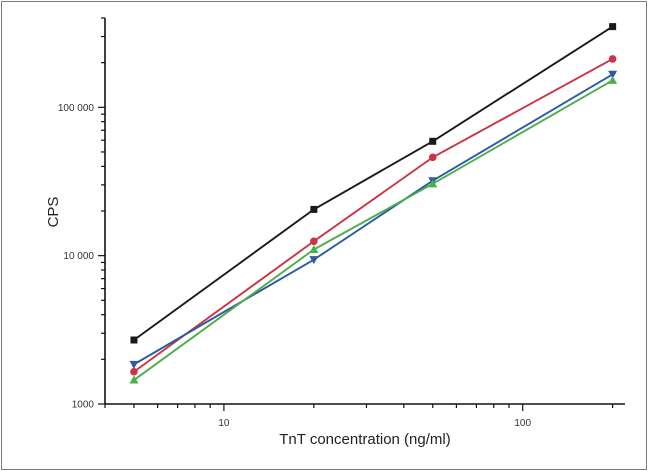 The image size is (650, 473). Describe the element at coordinates (76, 108) in the screenshot. I see `y-tick-label: 100 000` at that location.